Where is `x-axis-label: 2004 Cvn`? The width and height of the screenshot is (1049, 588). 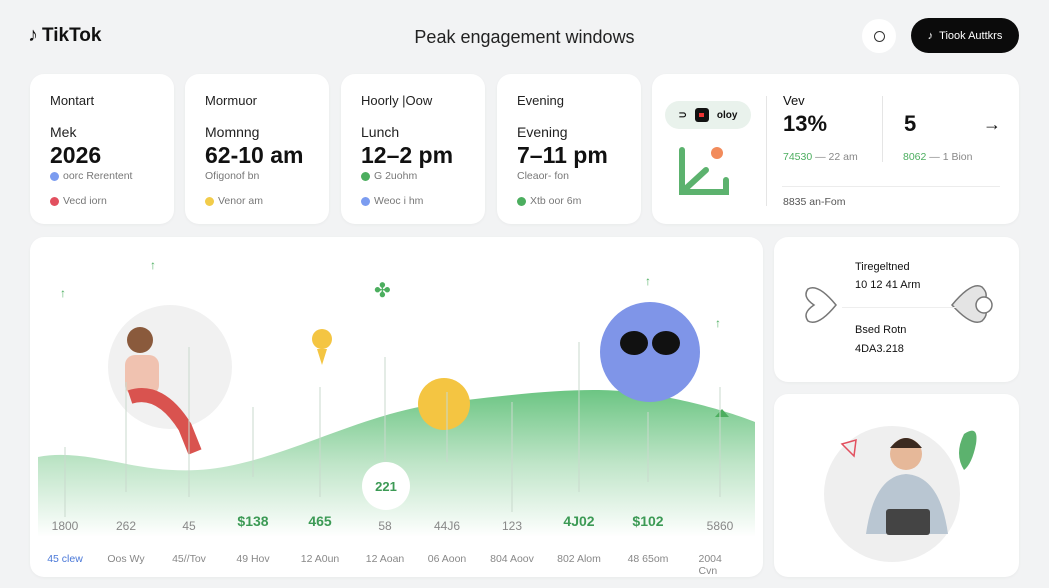 x-axis-label: 2004 Cvn is located at coordinates (710, 565).